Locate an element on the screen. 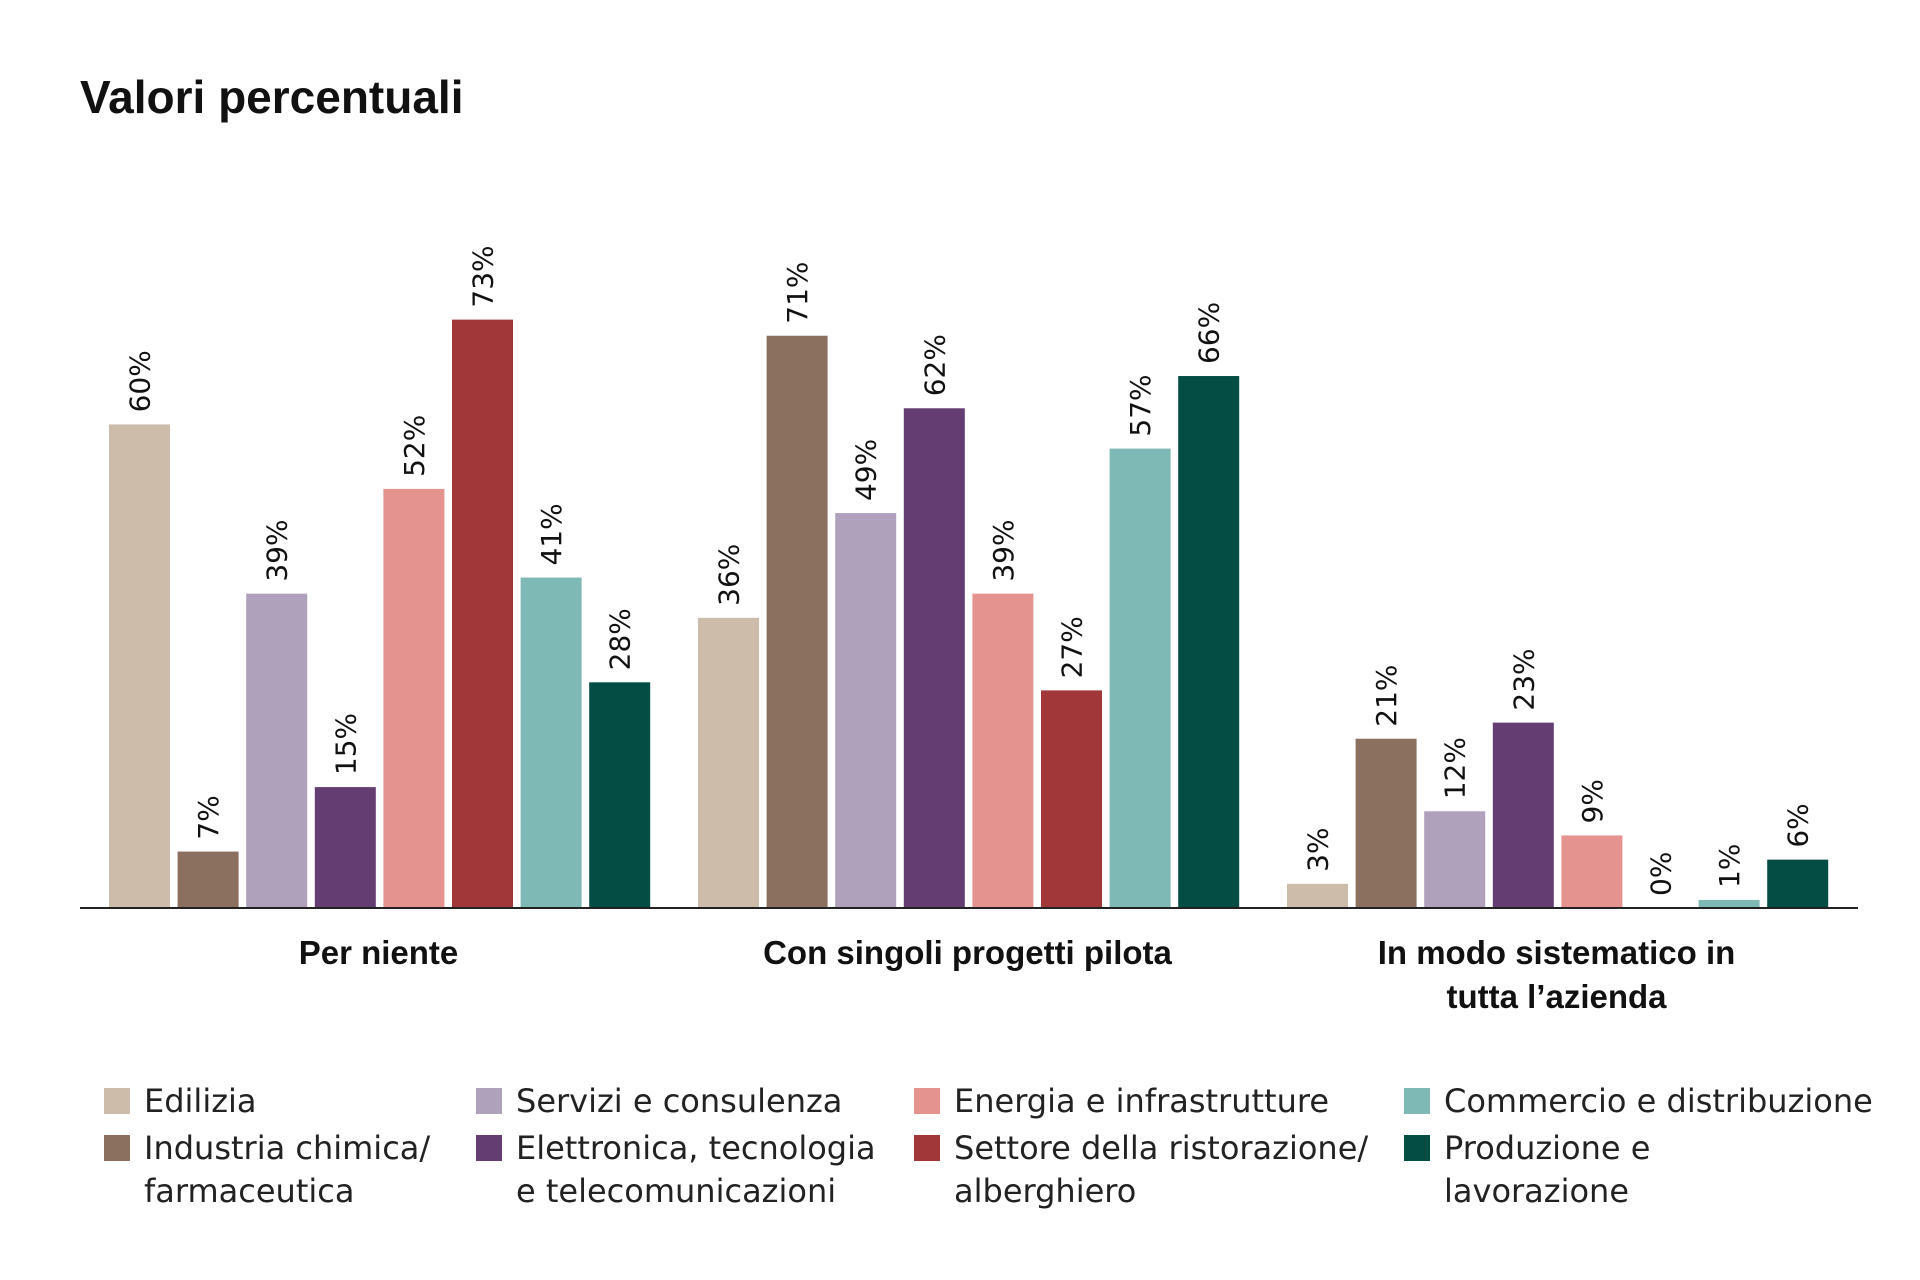 The image size is (1920, 1280). legend-item: Commercio e distribuzione is located at coordinates (1638, 1101).